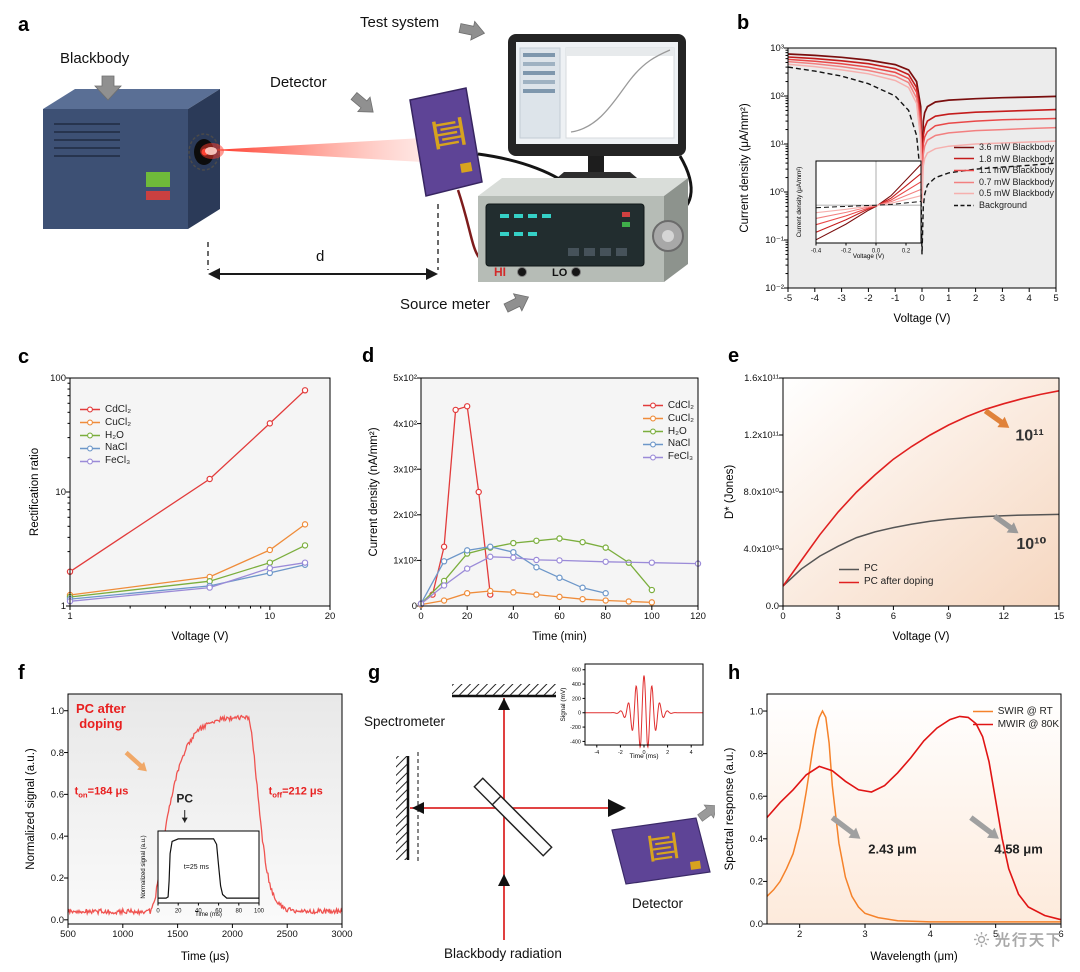  I want to click on detector-label: Detector, so click(298, 82).